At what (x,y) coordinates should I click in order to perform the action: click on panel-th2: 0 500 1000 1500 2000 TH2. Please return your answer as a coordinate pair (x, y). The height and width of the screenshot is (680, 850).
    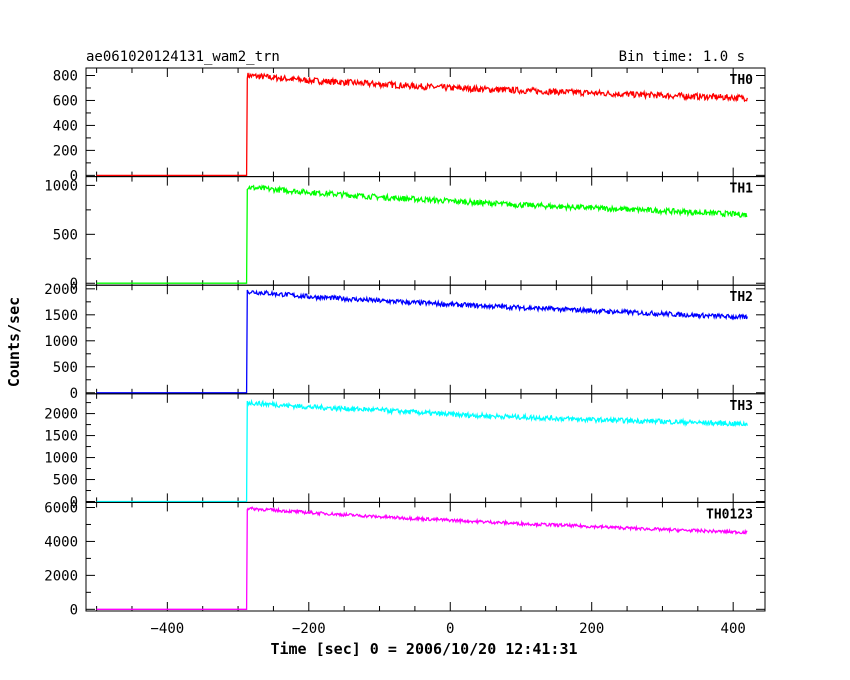
    Looking at the image, I should click on (405, 342).